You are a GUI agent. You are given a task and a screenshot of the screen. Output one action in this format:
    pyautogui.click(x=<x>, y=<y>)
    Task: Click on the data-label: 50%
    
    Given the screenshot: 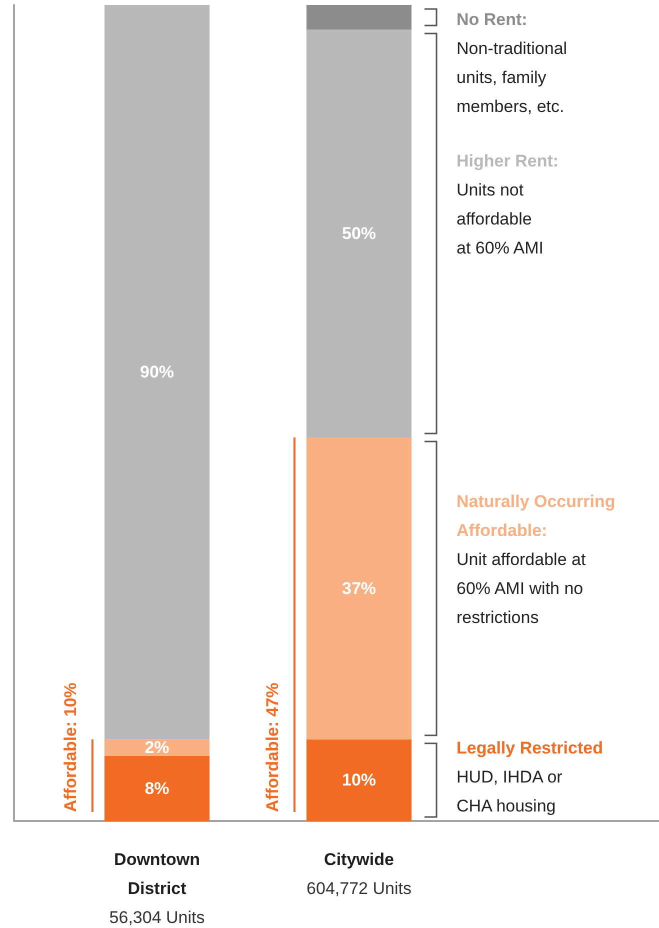 What is the action you would take?
    pyautogui.click(x=359, y=233)
    